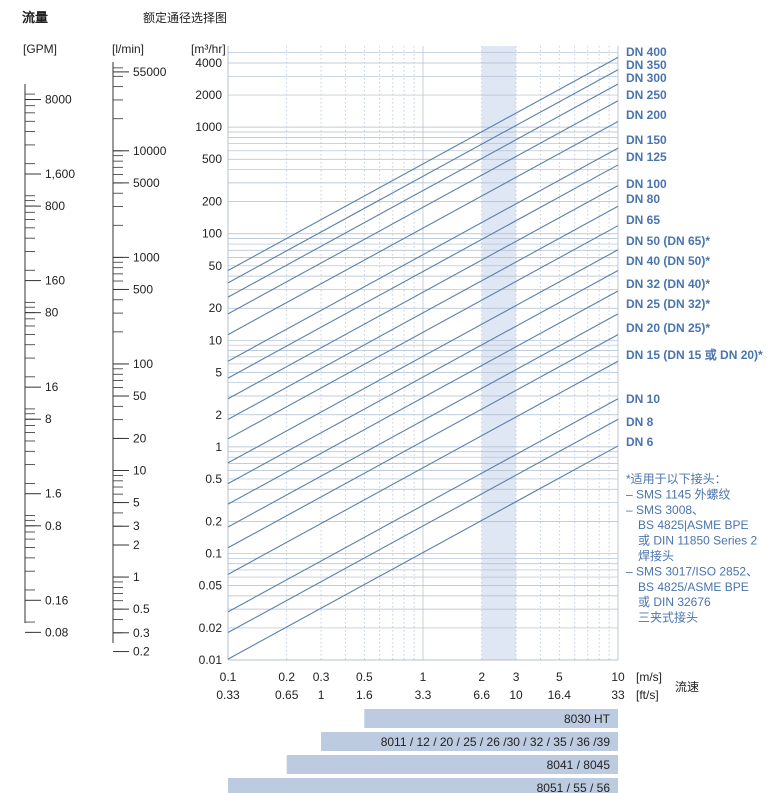 The width and height of the screenshot is (778, 793). I want to click on x-tick-label-fts: 3.3, so click(423, 695).